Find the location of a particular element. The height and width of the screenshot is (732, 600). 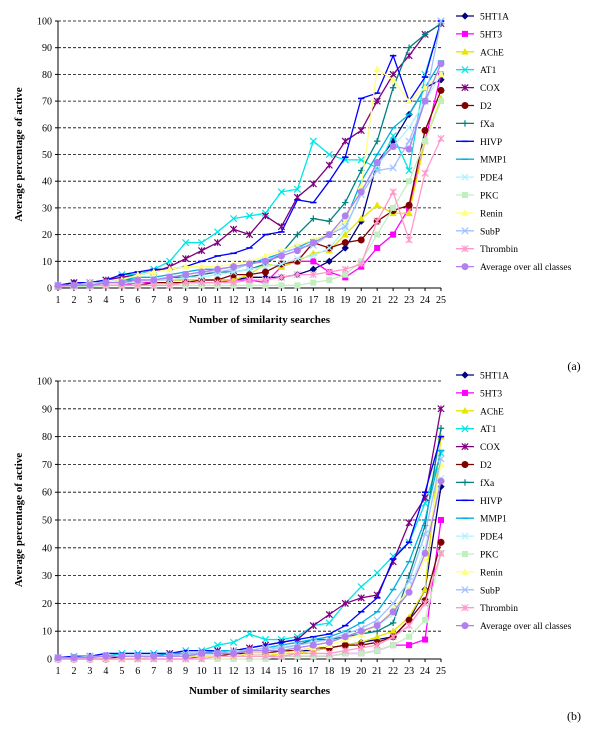

x-tick-label: 6 is located at coordinates (137, 671).